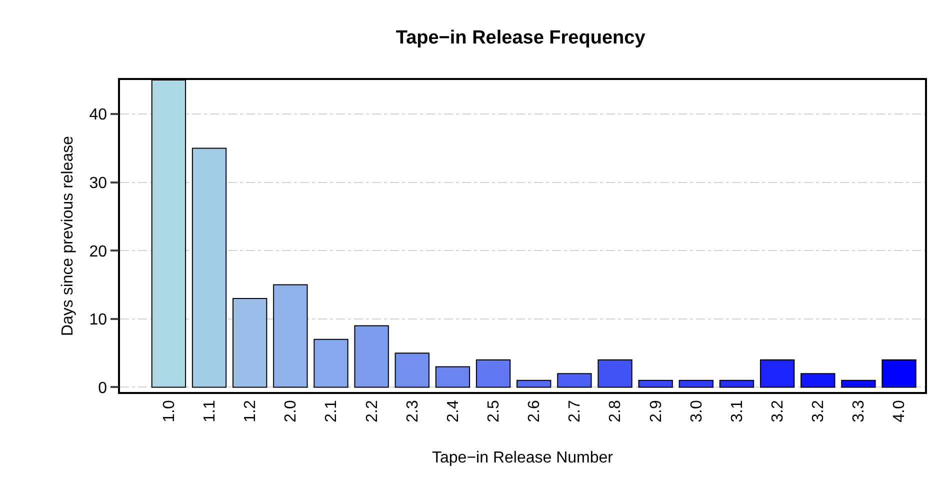 This screenshot has height=504, width=938. I want to click on y-tick-label: 10, so click(98, 320).